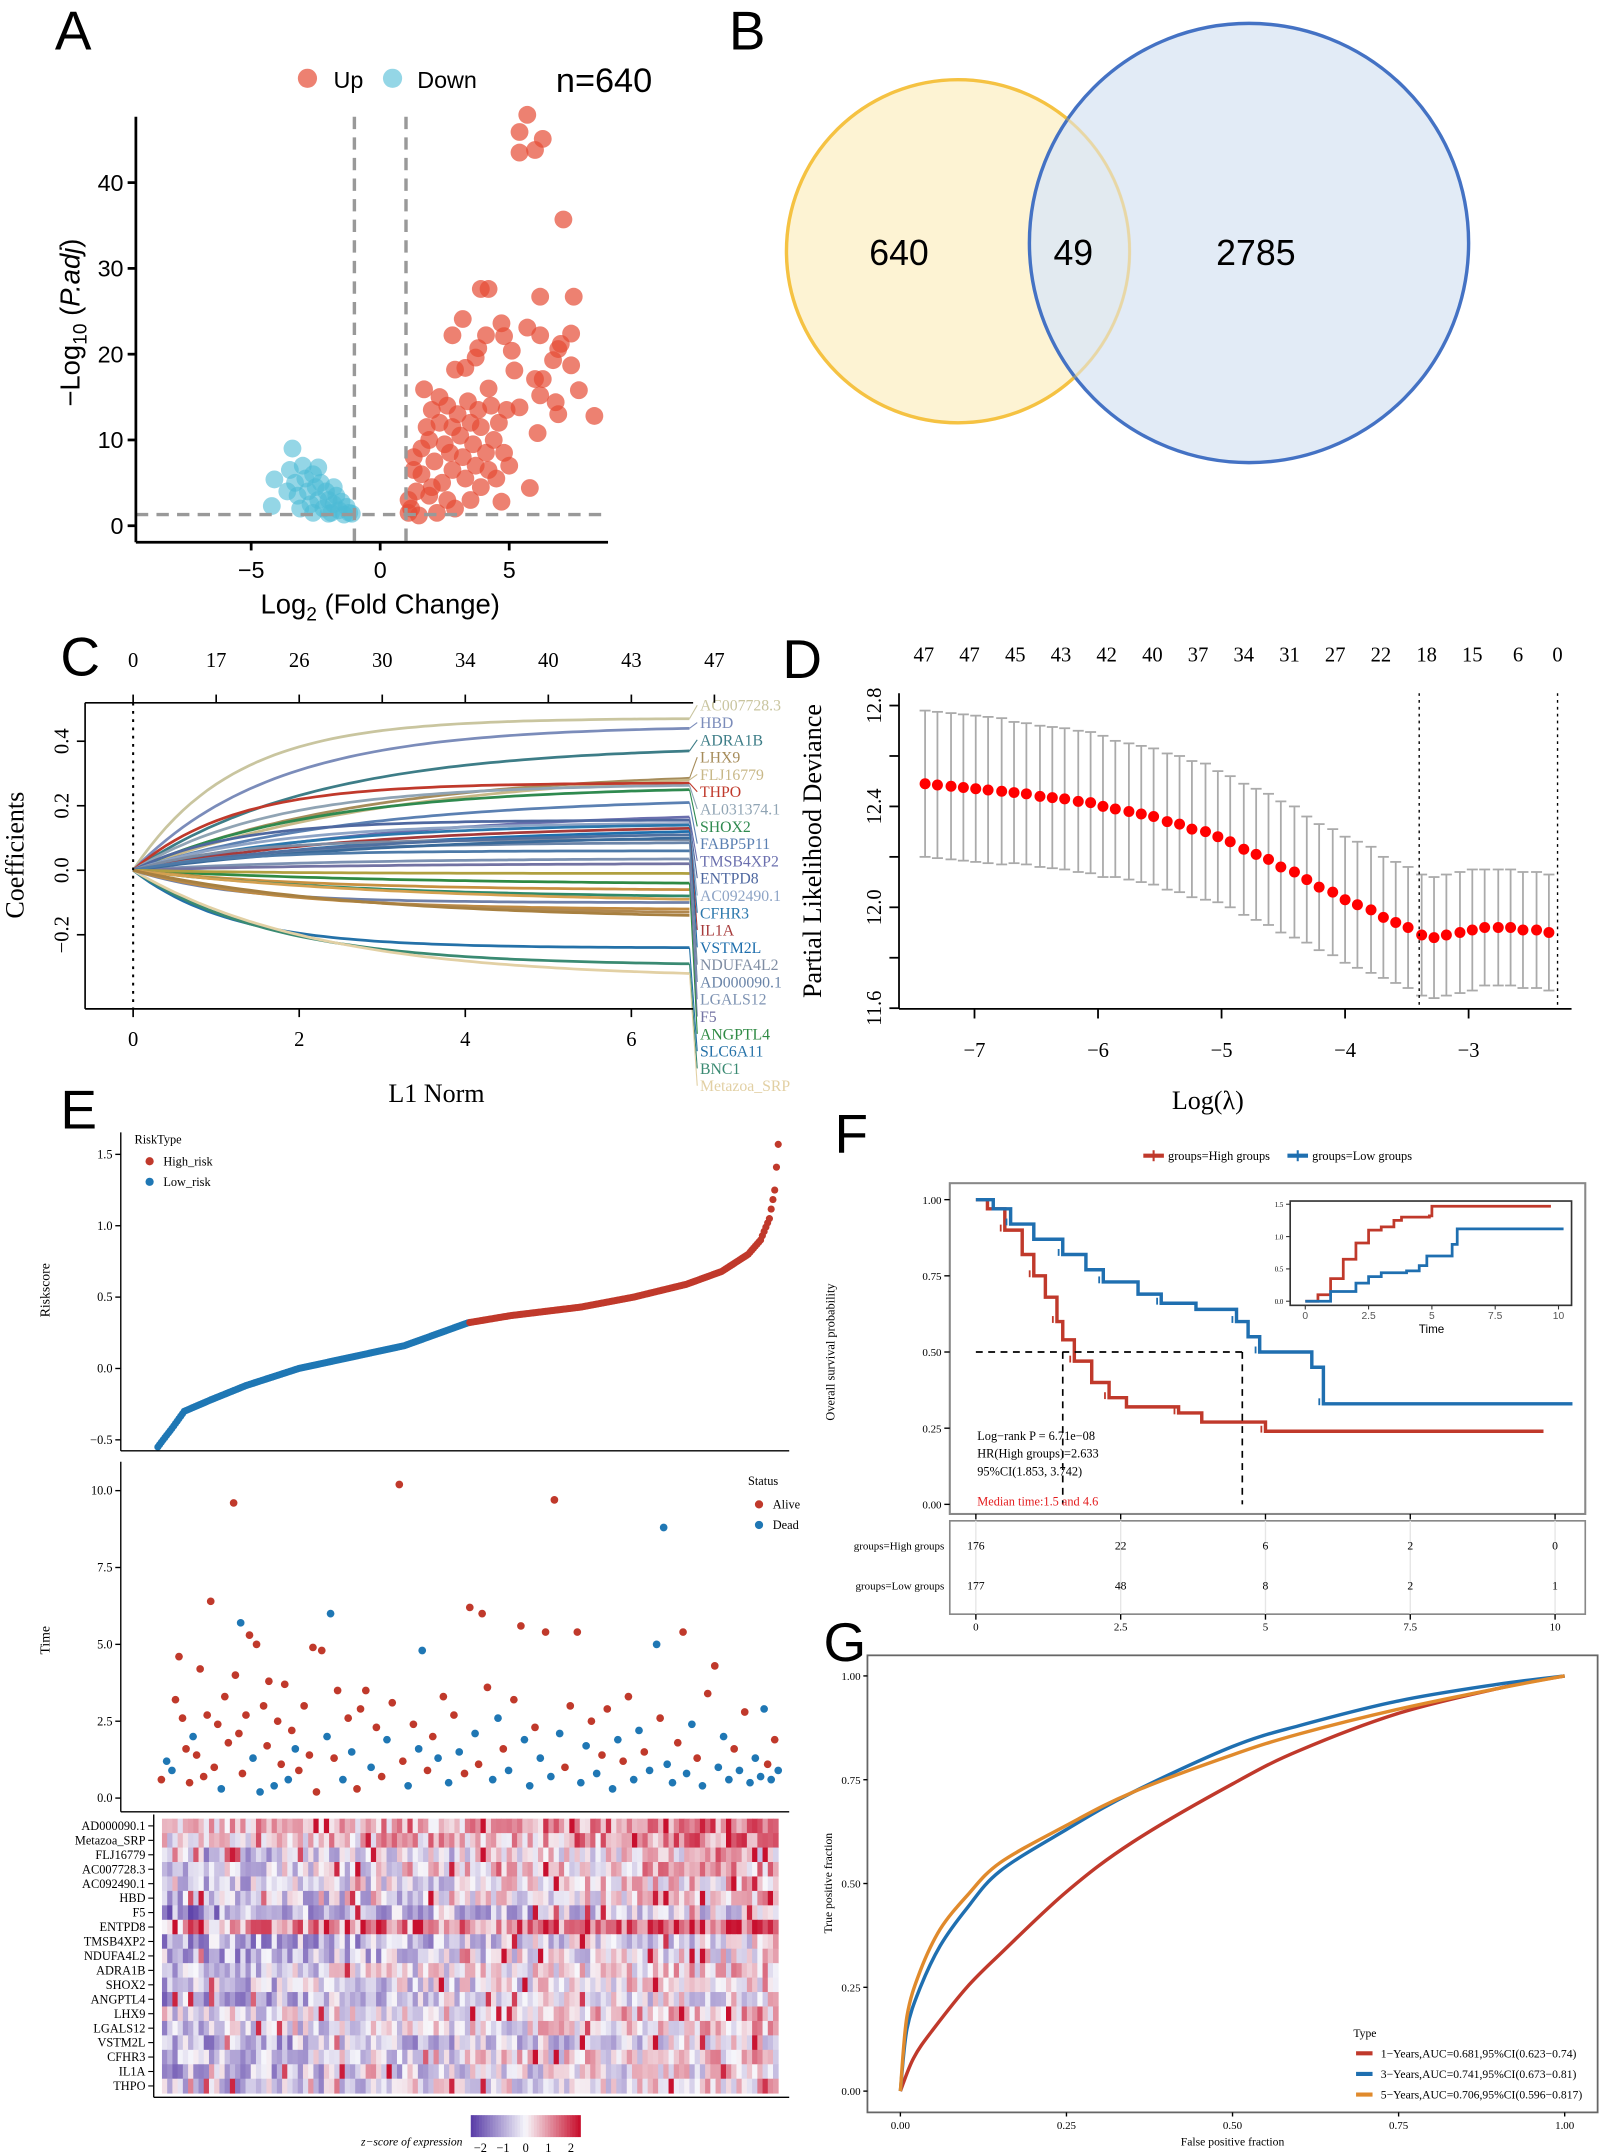 This screenshot has height=2155, width=1599. Describe the element at coordinates (1518, 656) in the screenshot. I see `top-tick-label: 6` at that location.